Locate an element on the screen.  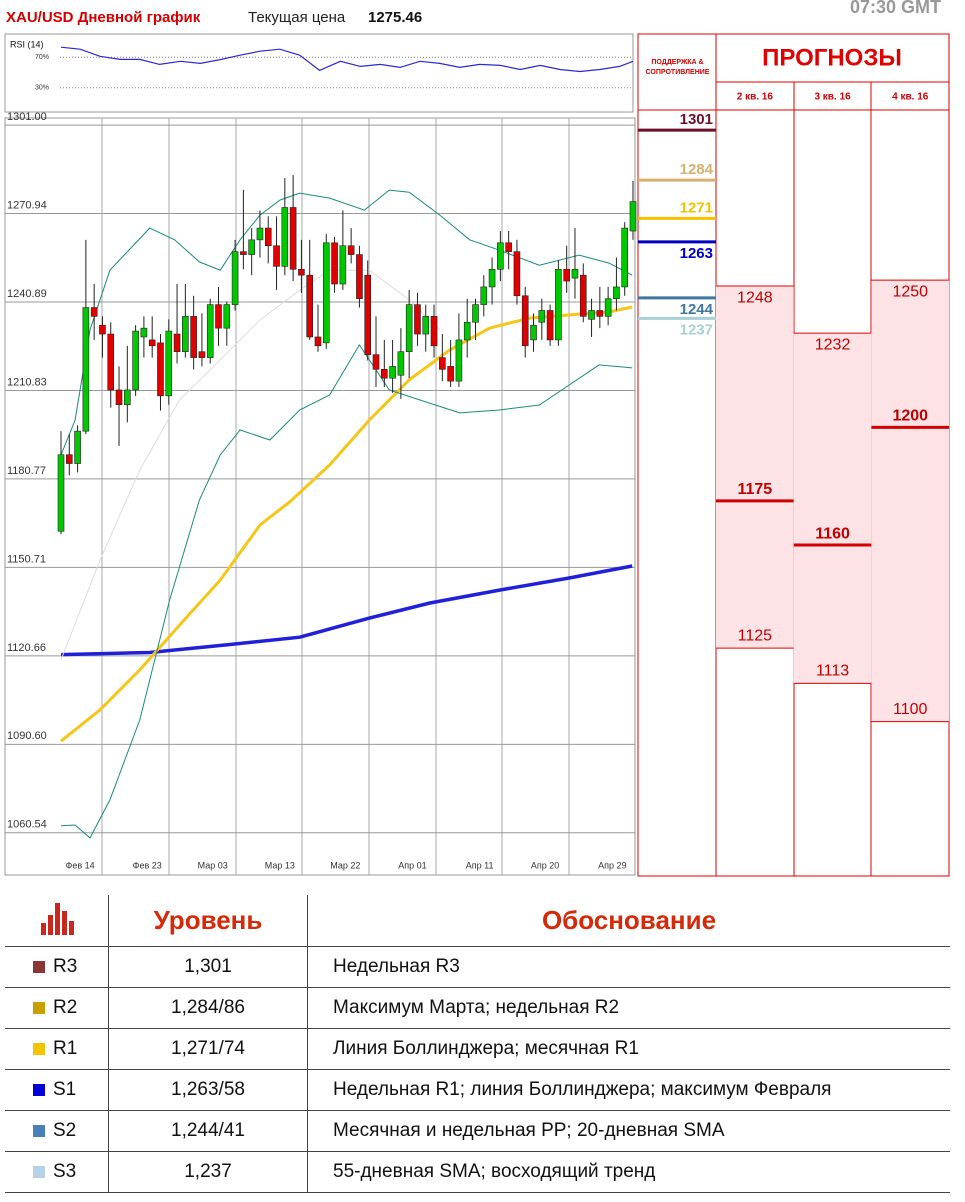
level-reason: Месячная и недельная PP; 20-дневная SMA is located at coordinates (628, 1131).